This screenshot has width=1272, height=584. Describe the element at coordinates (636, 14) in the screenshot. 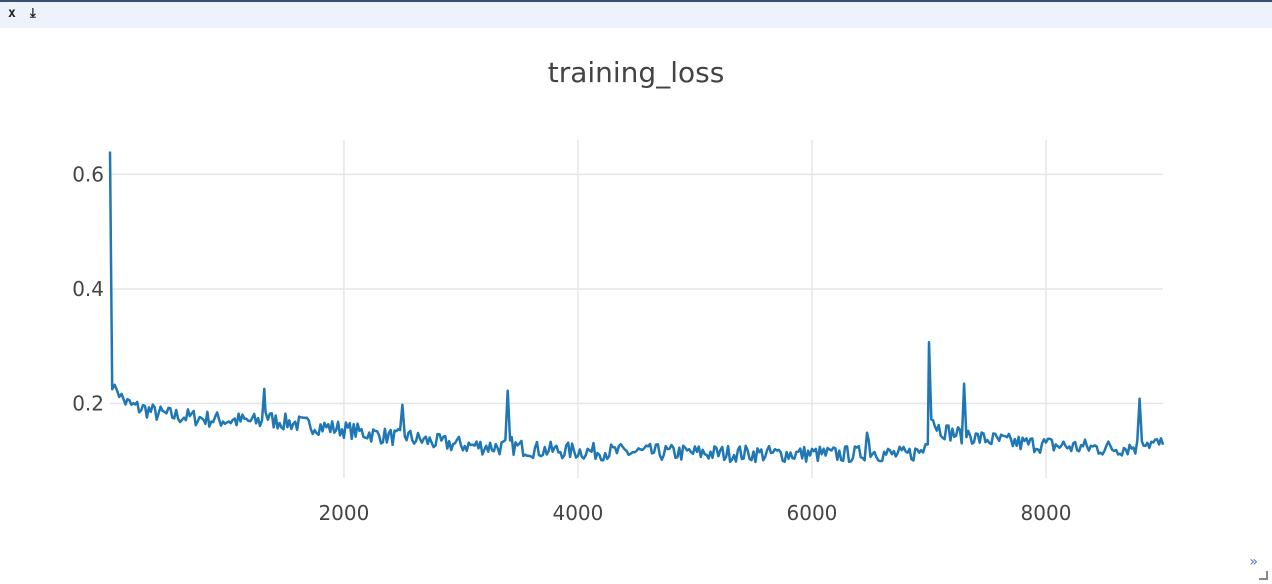

I see `pane-toolbar: x ⤓` at that location.